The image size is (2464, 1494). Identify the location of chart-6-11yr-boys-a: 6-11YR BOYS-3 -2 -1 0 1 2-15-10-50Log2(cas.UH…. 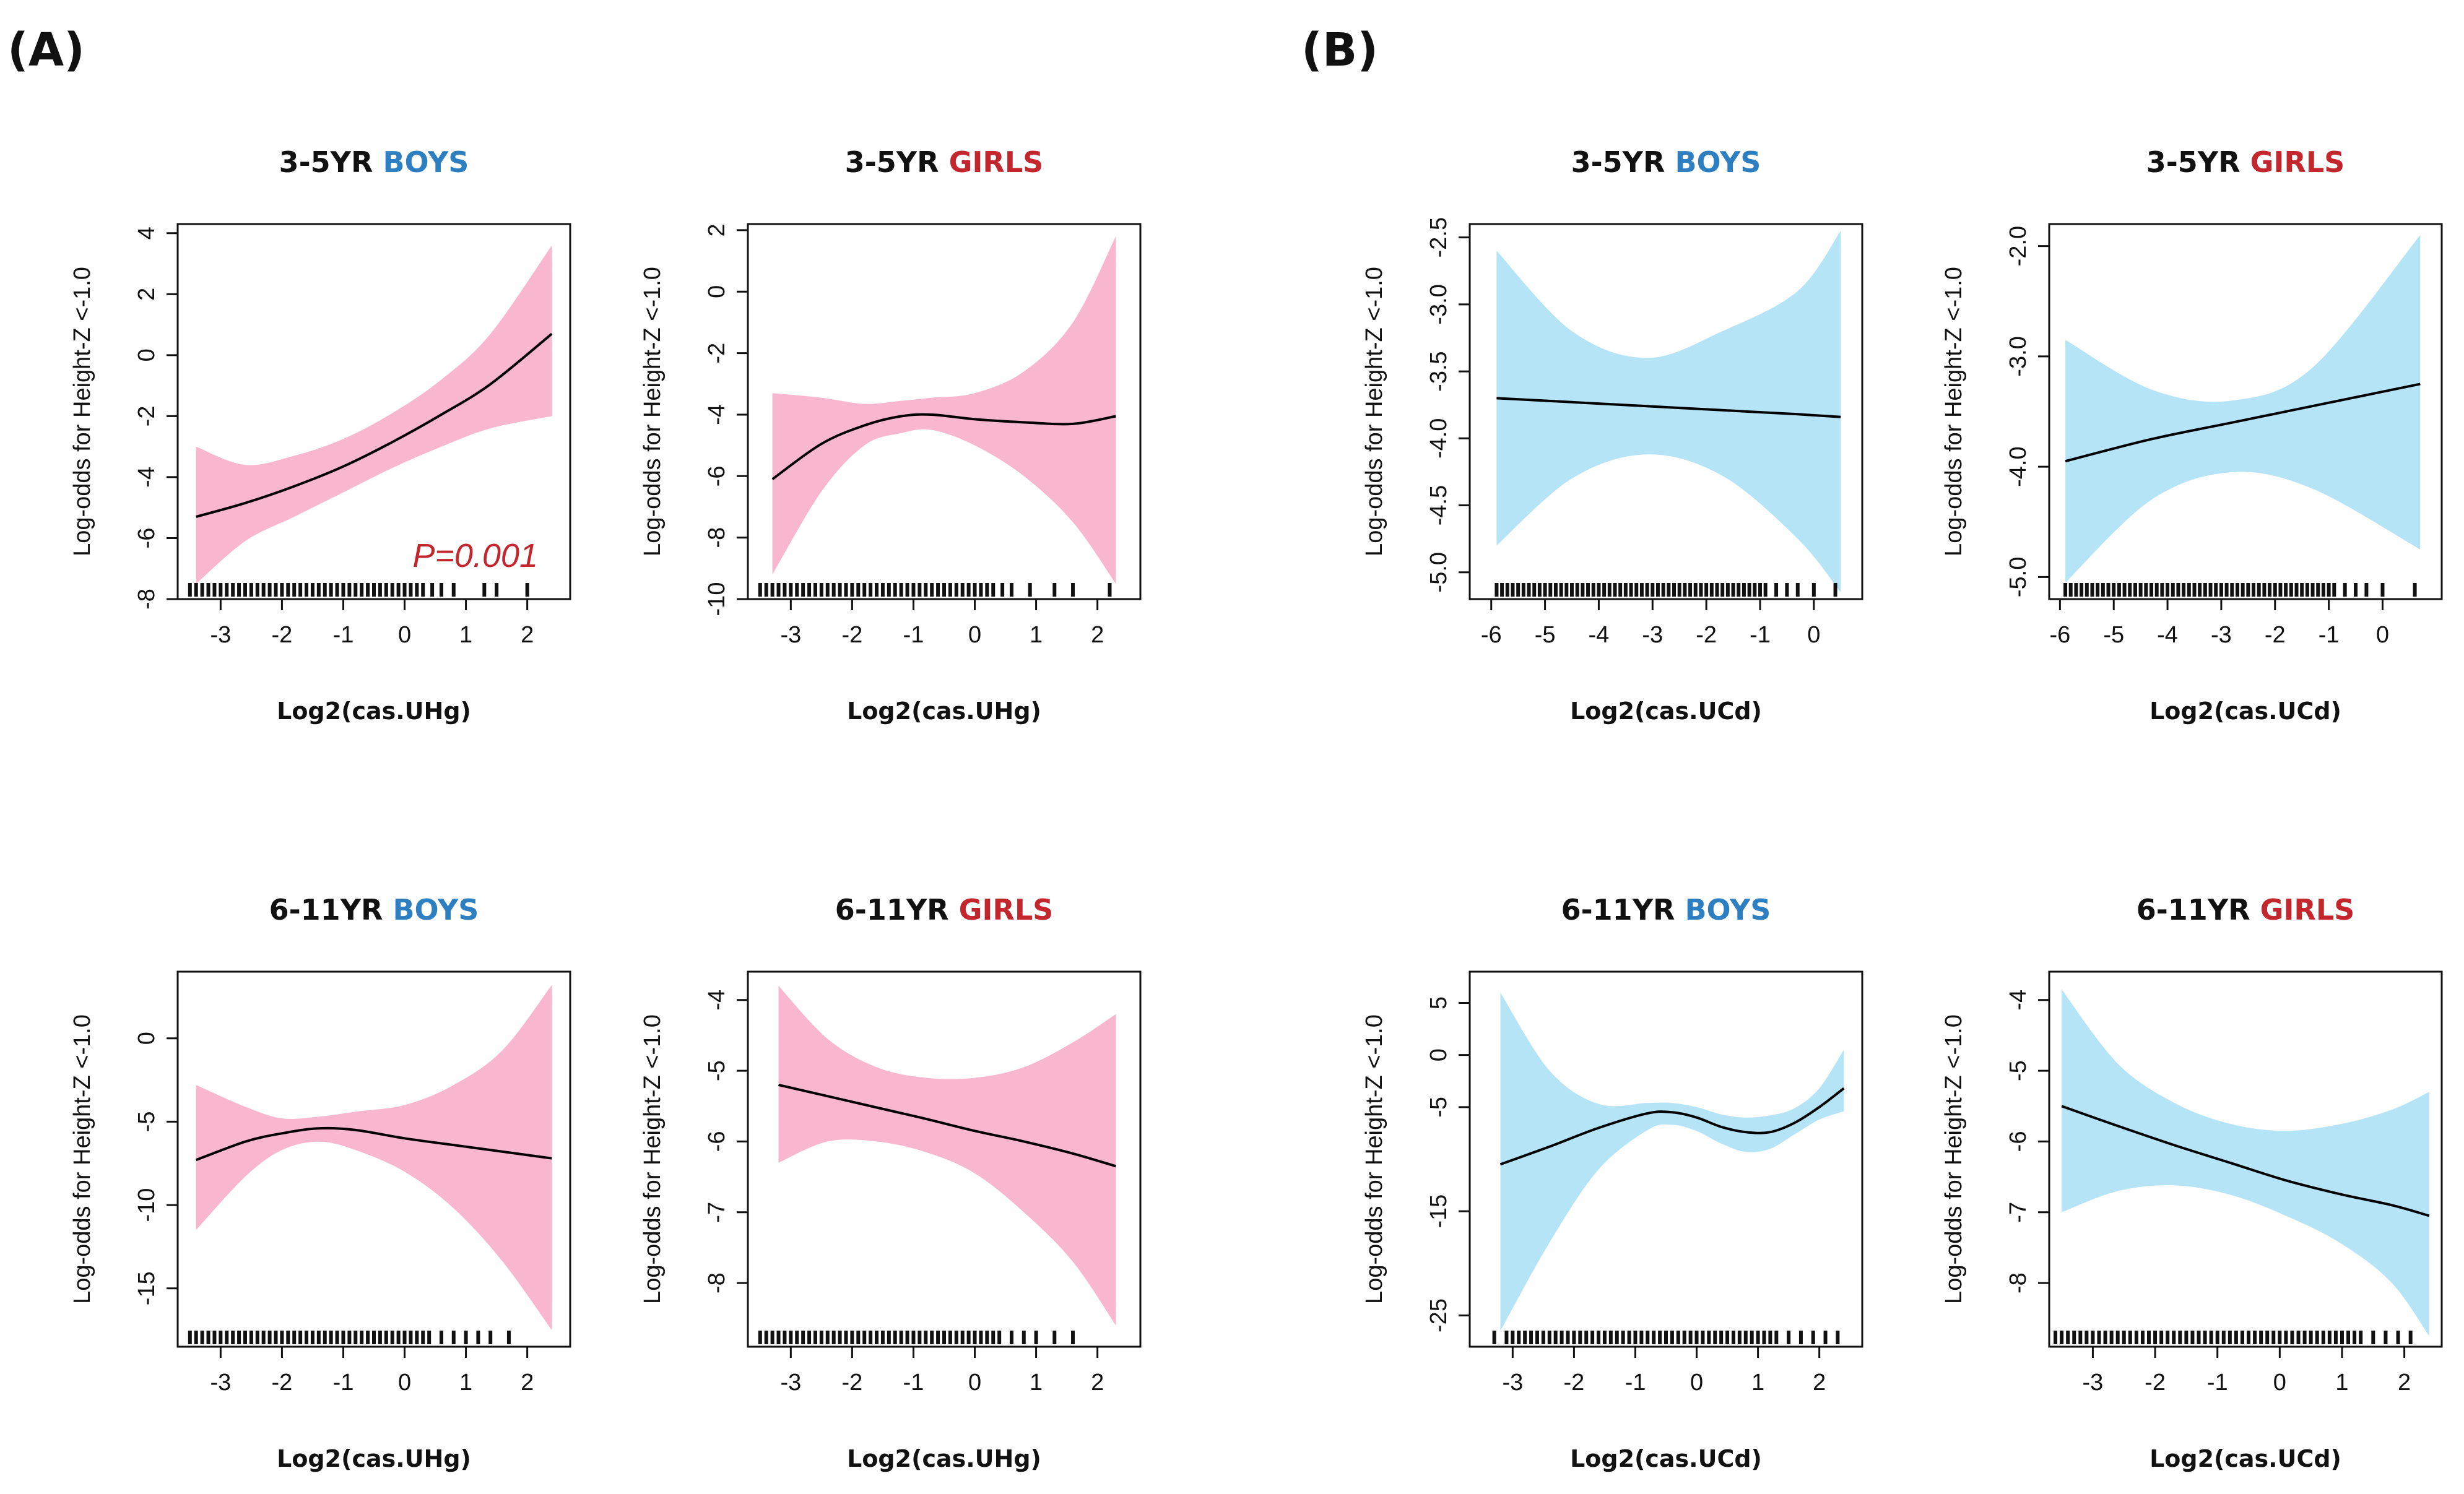
(320, 1182).